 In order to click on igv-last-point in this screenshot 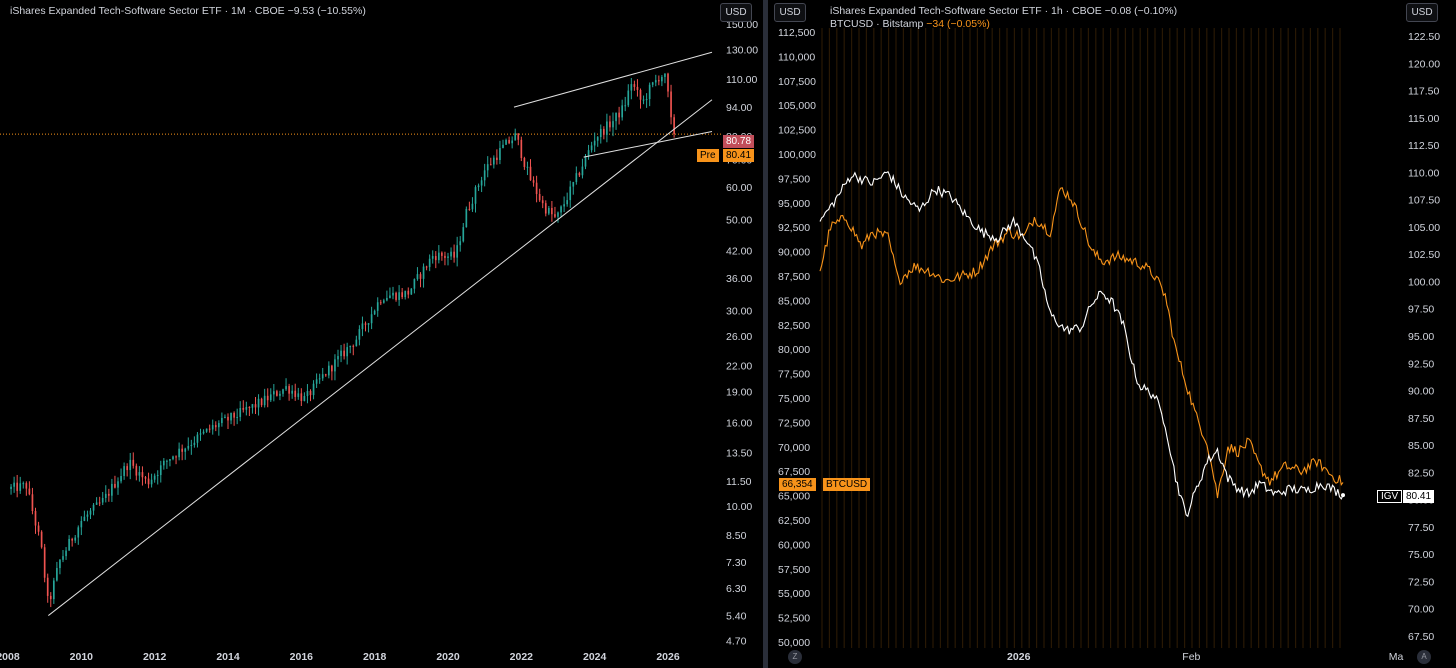, I will do `click(1343, 495)`.